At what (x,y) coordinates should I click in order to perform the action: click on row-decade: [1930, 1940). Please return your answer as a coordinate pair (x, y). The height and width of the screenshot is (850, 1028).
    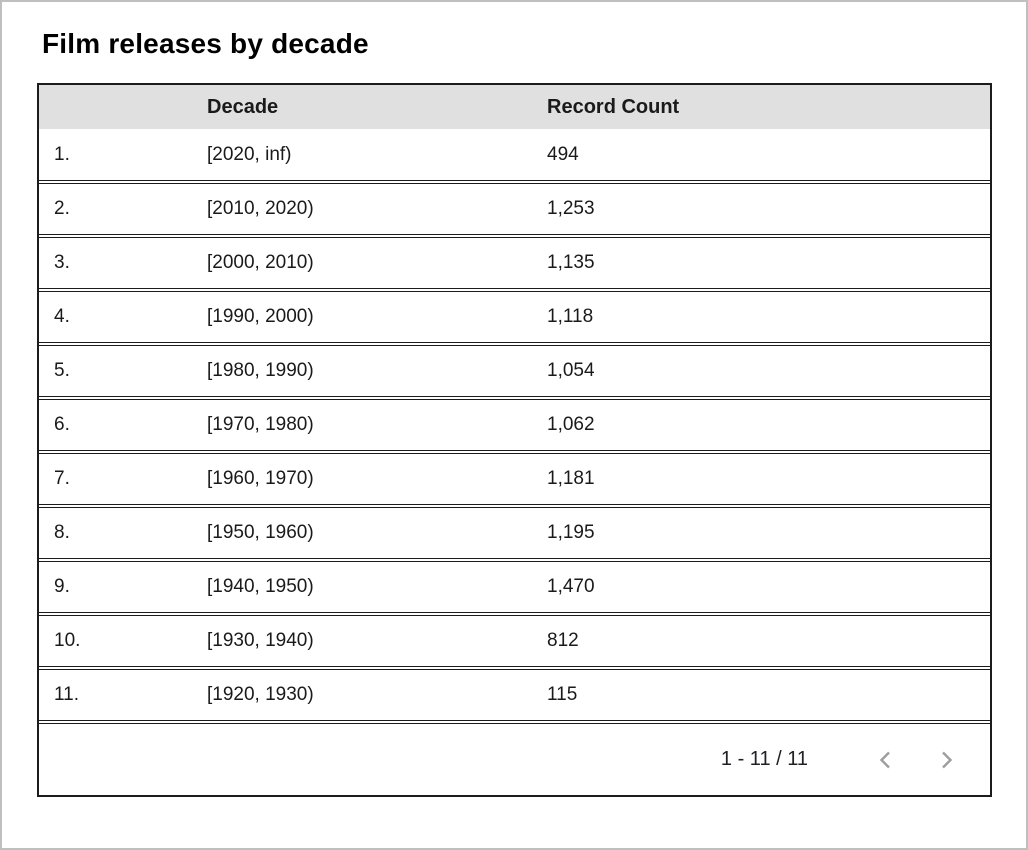
    Looking at the image, I should click on (260, 640).